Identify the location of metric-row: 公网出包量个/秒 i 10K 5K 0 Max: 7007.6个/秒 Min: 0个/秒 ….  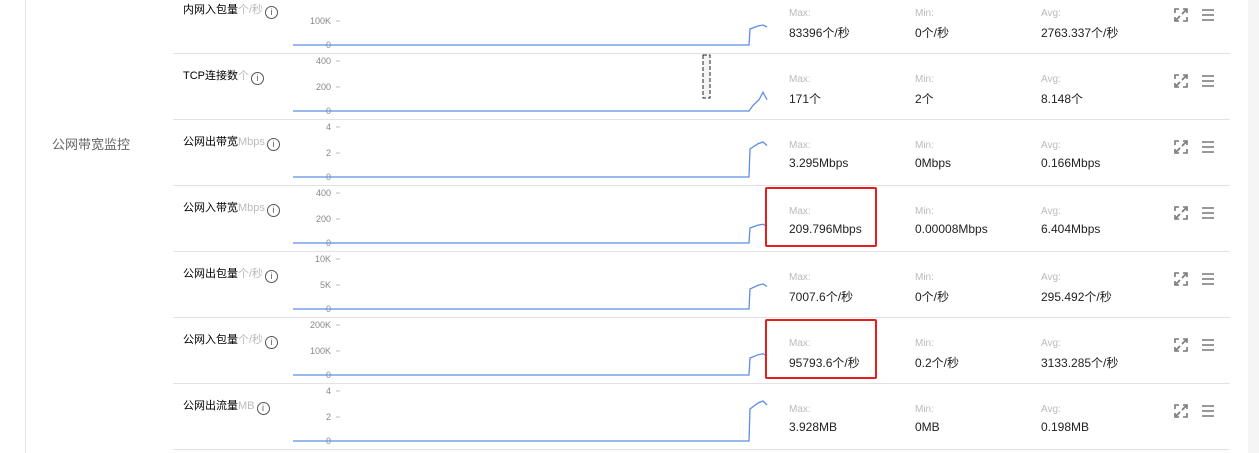
(701, 284).